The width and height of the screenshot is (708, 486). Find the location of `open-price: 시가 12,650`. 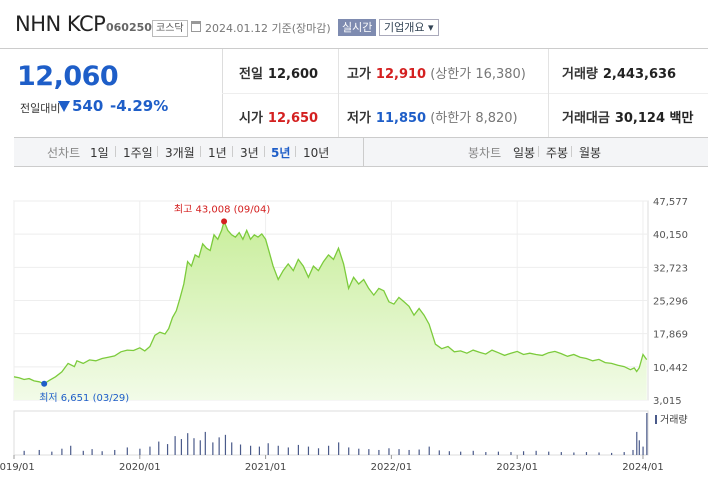

open-price: 시가 12,650 is located at coordinates (279, 118).